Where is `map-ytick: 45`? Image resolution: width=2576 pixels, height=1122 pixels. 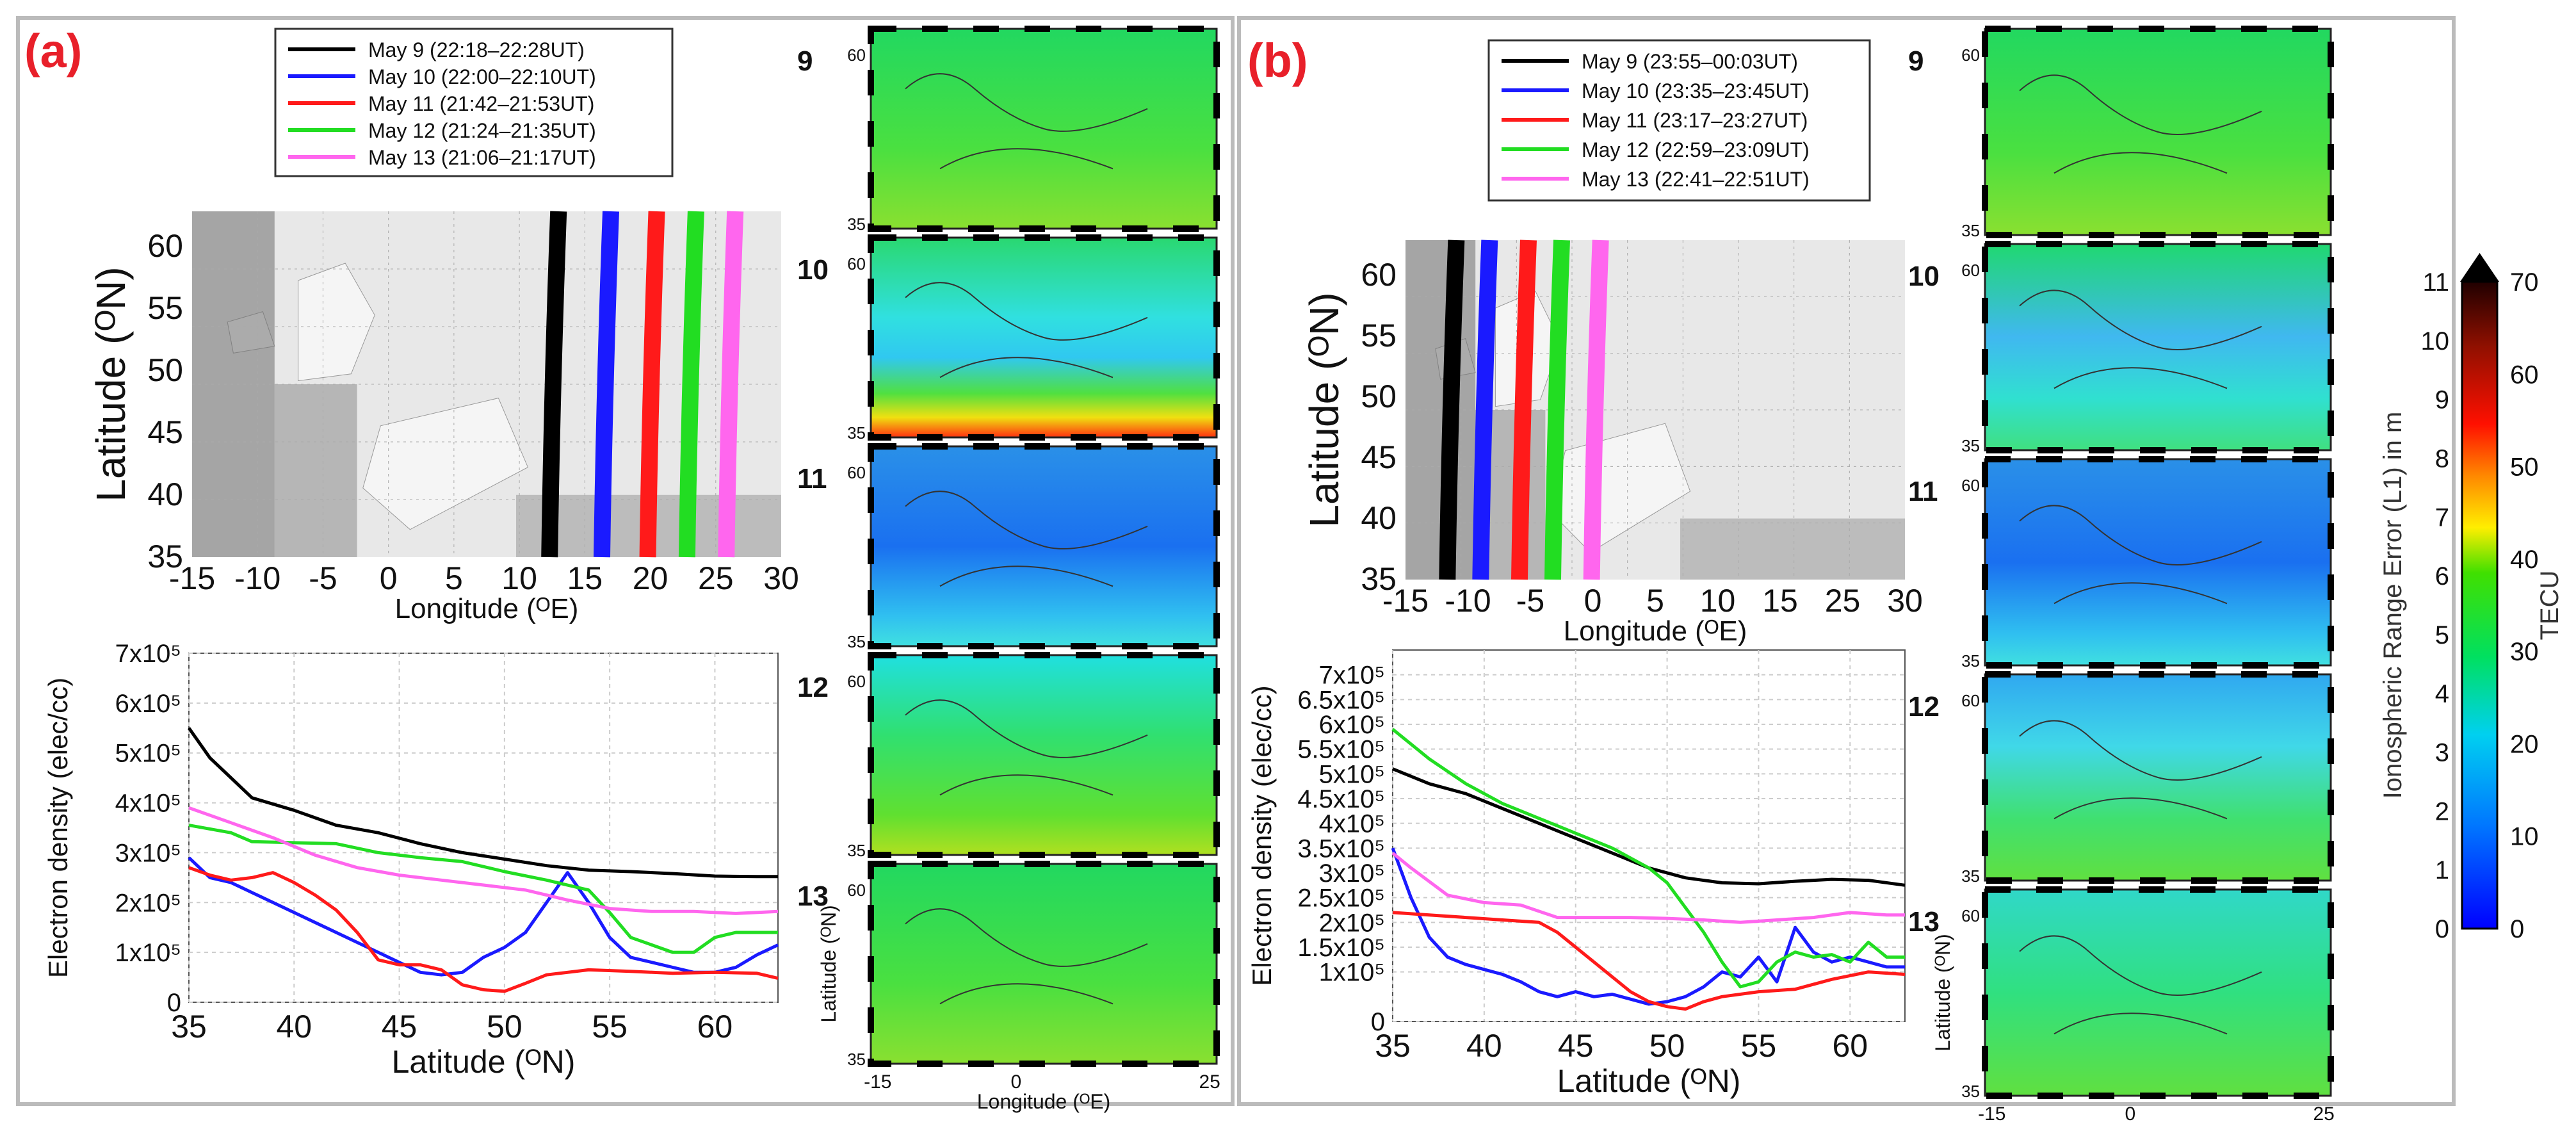
map-ytick: 45 is located at coordinates (165, 432).